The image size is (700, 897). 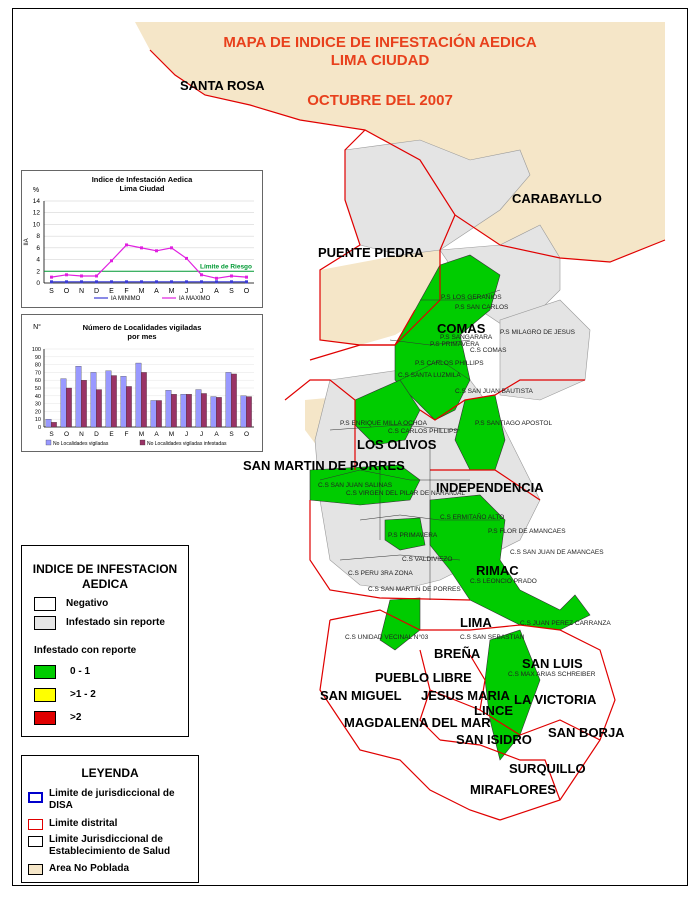 What do you see at coordinates (38, 381) in the screenshot?
I see `chart2-y-tick-label: 60` at bounding box center [38, 381].